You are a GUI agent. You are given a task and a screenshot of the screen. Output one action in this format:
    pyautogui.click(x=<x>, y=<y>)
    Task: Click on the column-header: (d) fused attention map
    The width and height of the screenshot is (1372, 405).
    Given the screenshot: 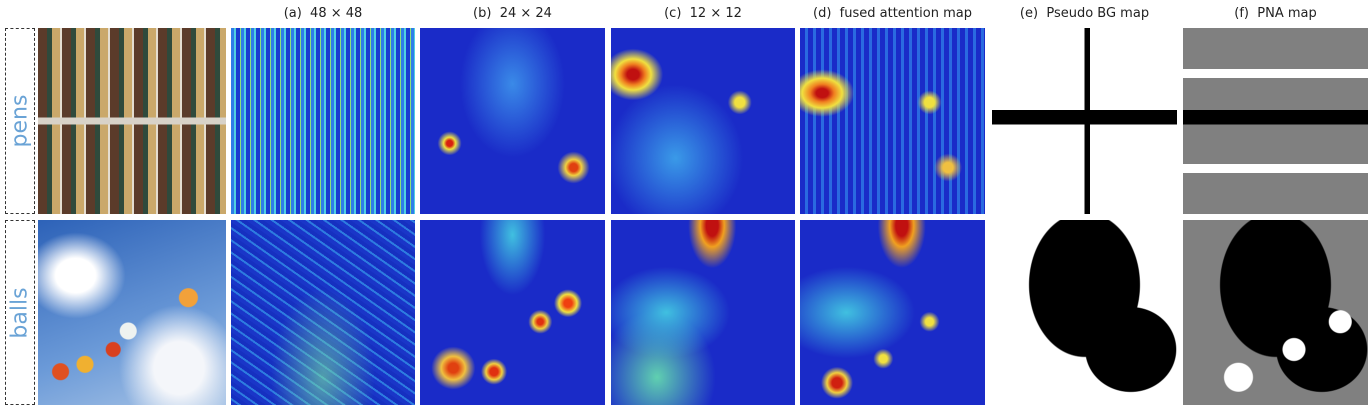 What is the action you would take?
    pyautogui.click(x=892, y=13)
    